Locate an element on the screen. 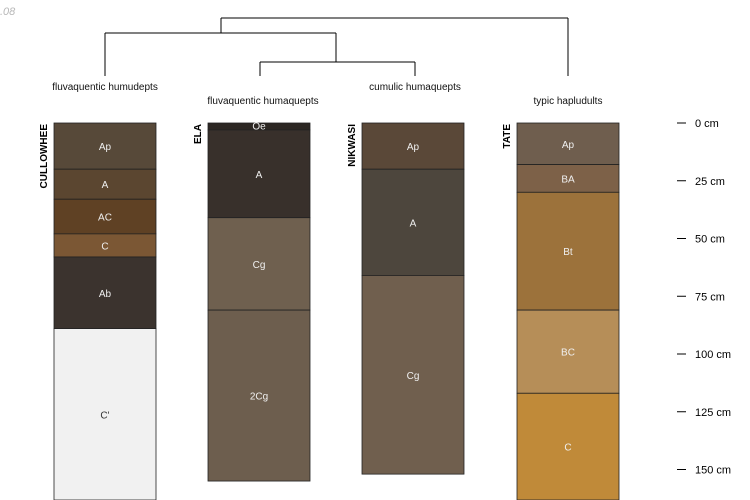 The width and height of the screenshot is (750, 500). taxon-label: fluvaquentic humudepts is located at coordinates (105, 87).